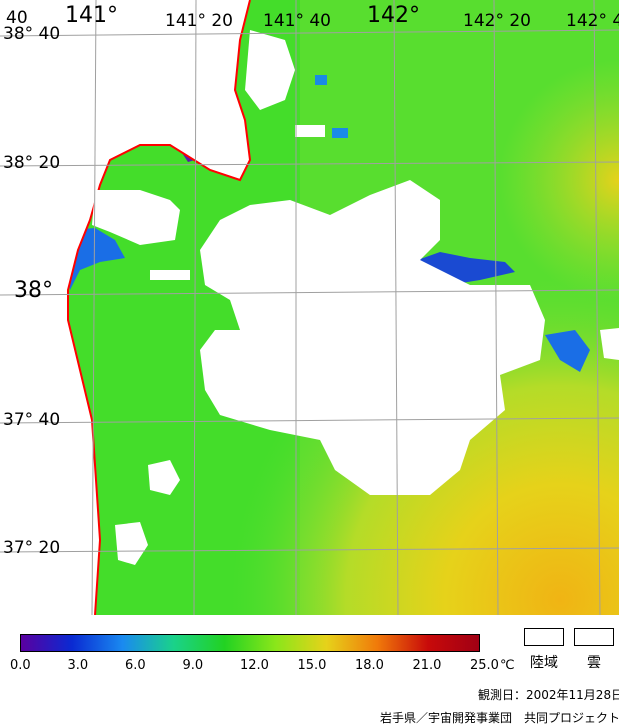 The image size is (619, 726). What do you see at coordinates (32, 420) in the screenshot?
I see `lat-label-37-40: 37° 40` at bounding box center [32, 420].